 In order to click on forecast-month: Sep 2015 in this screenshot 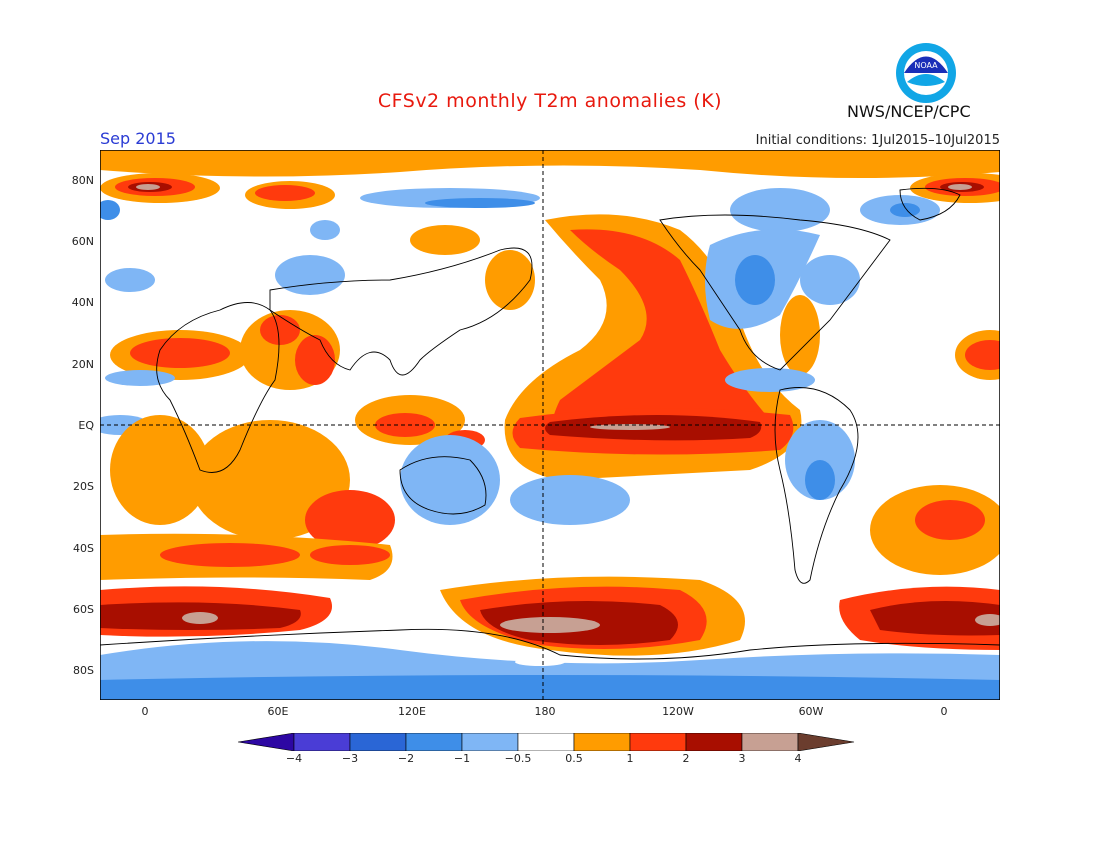, I will do `click(138, 138)`.